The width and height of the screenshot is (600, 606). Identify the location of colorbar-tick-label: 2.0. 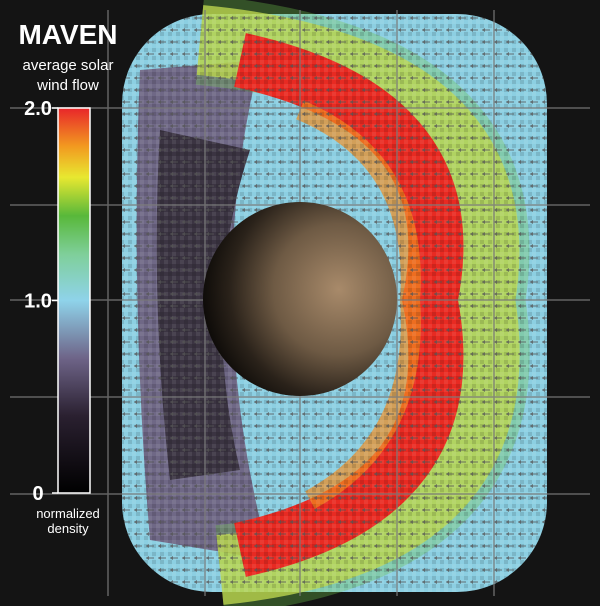
(38, 109).